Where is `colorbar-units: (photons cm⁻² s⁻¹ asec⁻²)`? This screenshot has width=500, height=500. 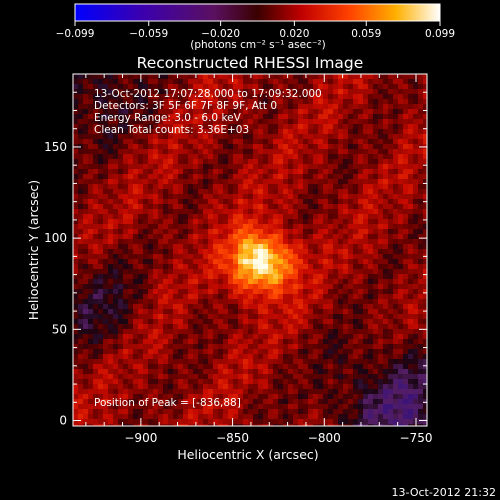
colorbar-units: (photons cm⁻² s⁻¹ asec⁻²) is located at coordinates (257, 45).